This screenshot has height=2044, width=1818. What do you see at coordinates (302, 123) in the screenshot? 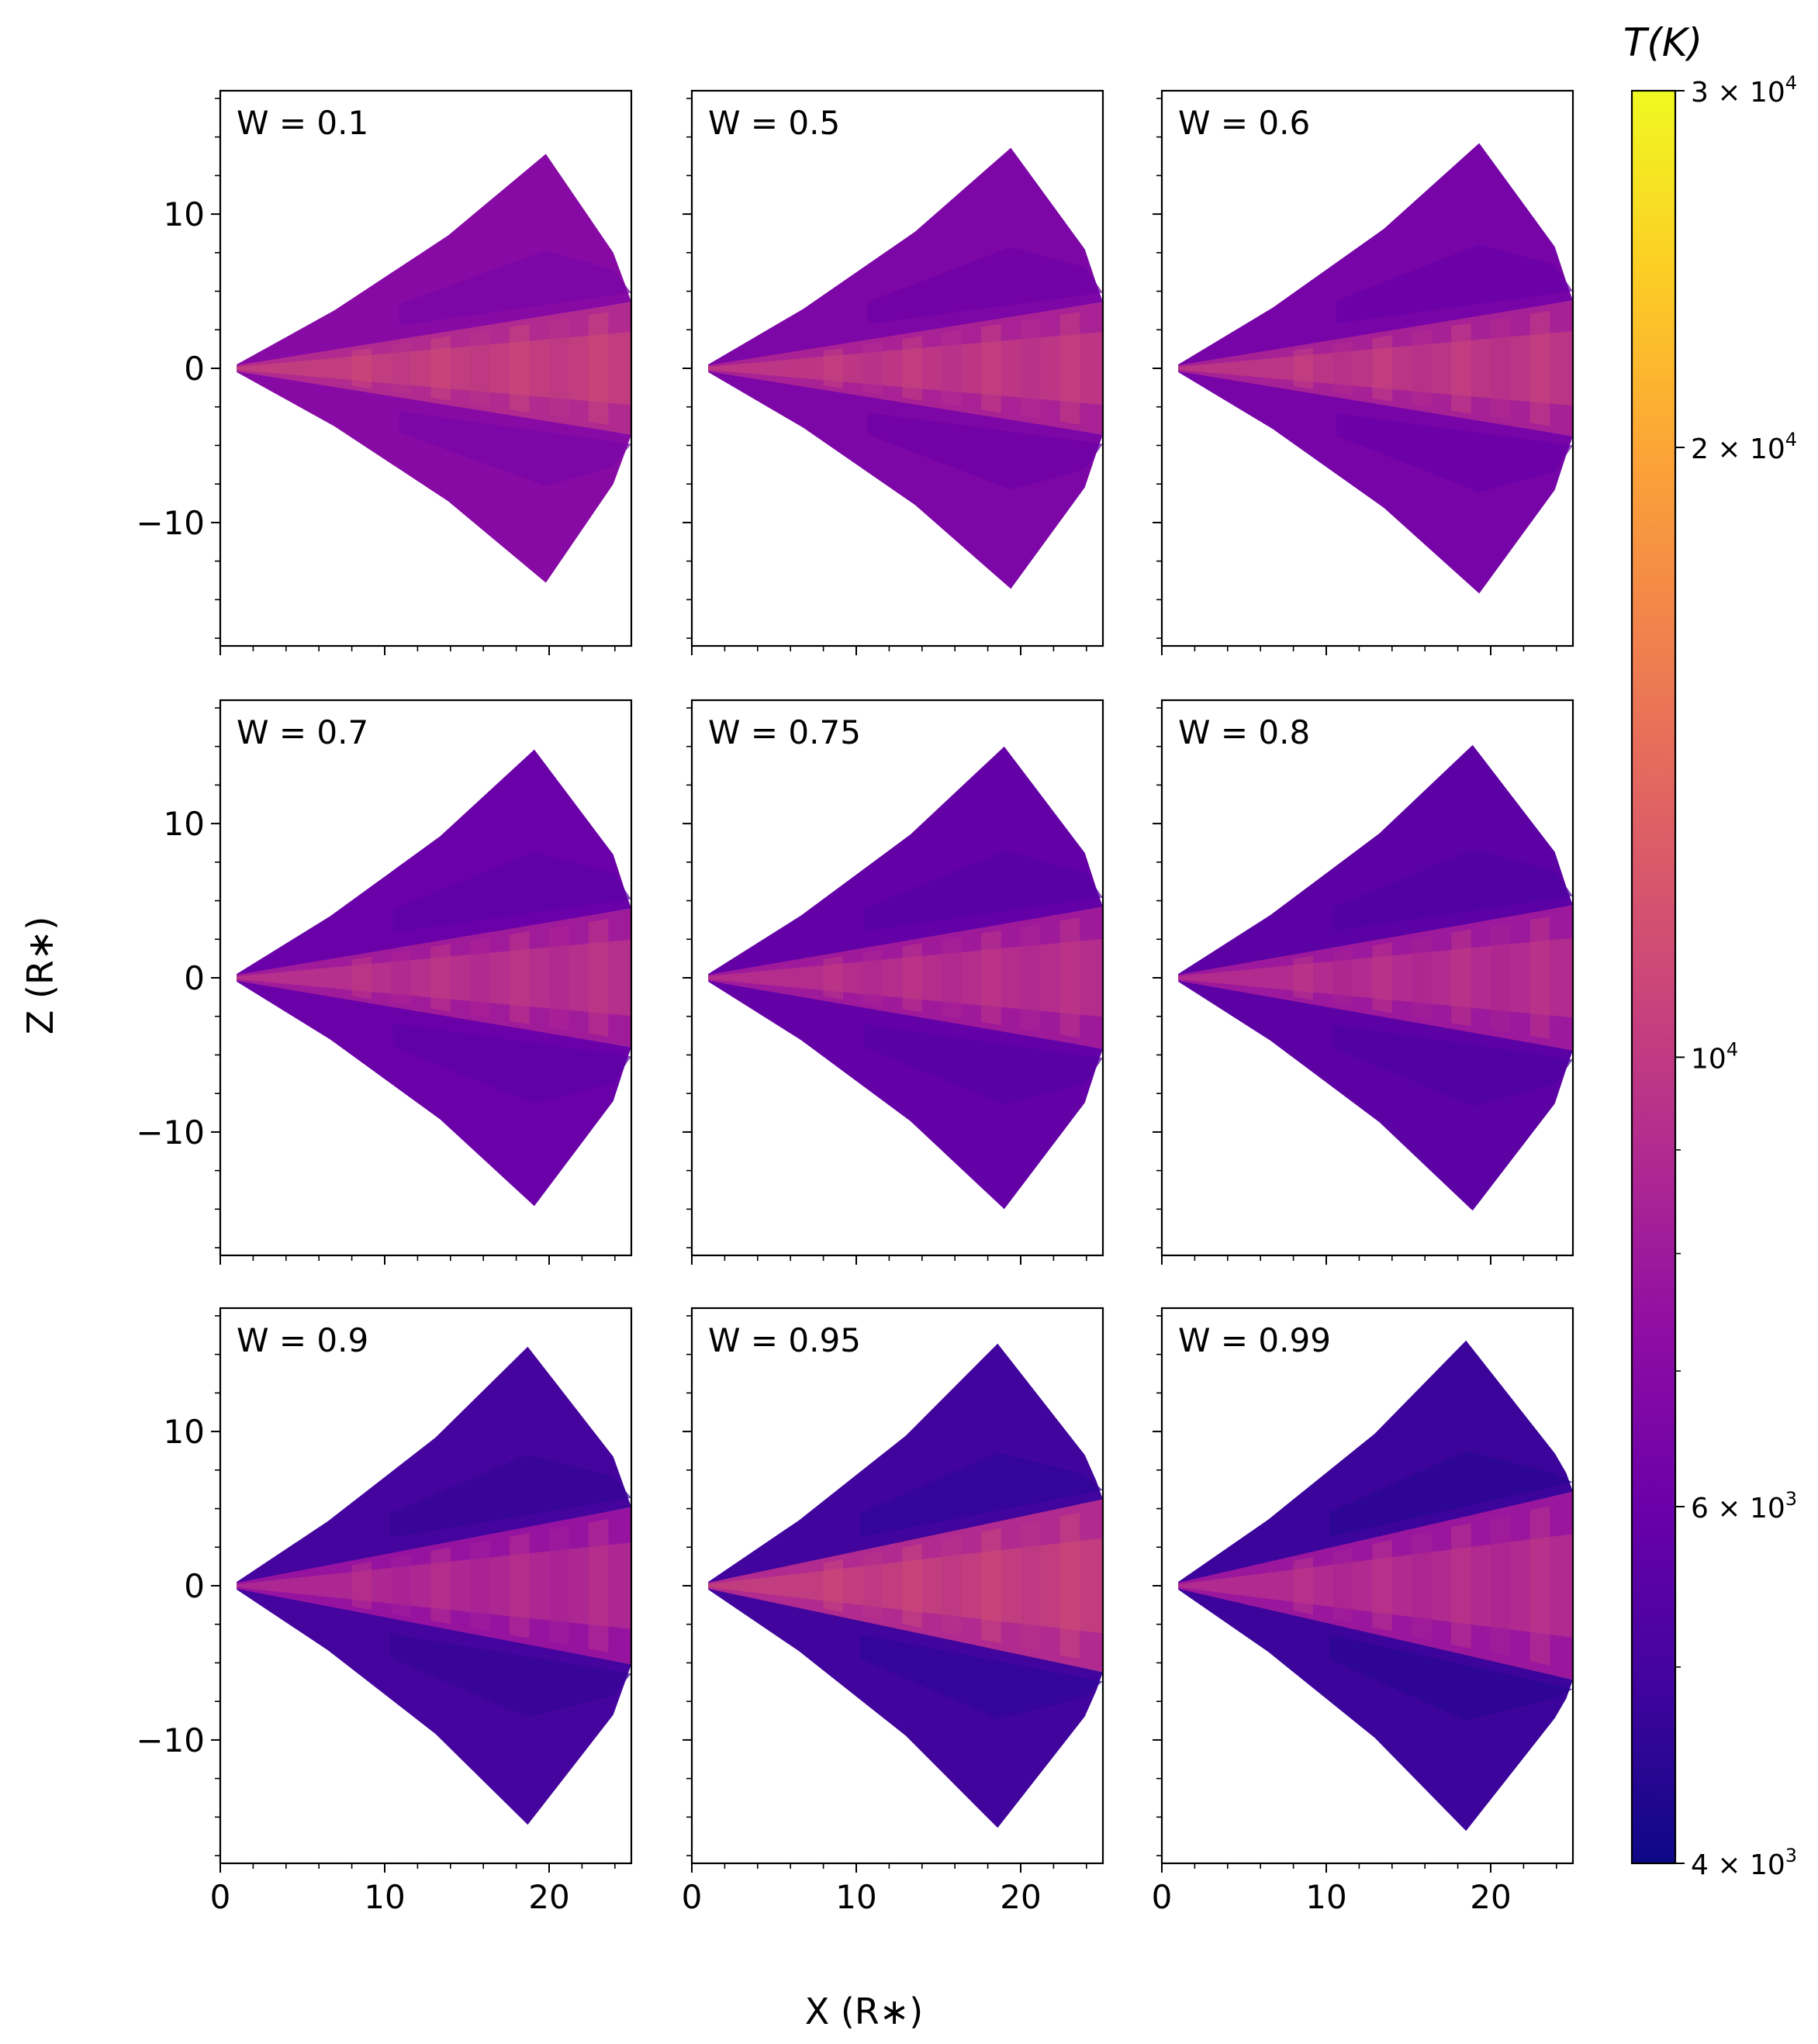
I see `panel-label: W = 0.1` at bounding box center [302, 123].